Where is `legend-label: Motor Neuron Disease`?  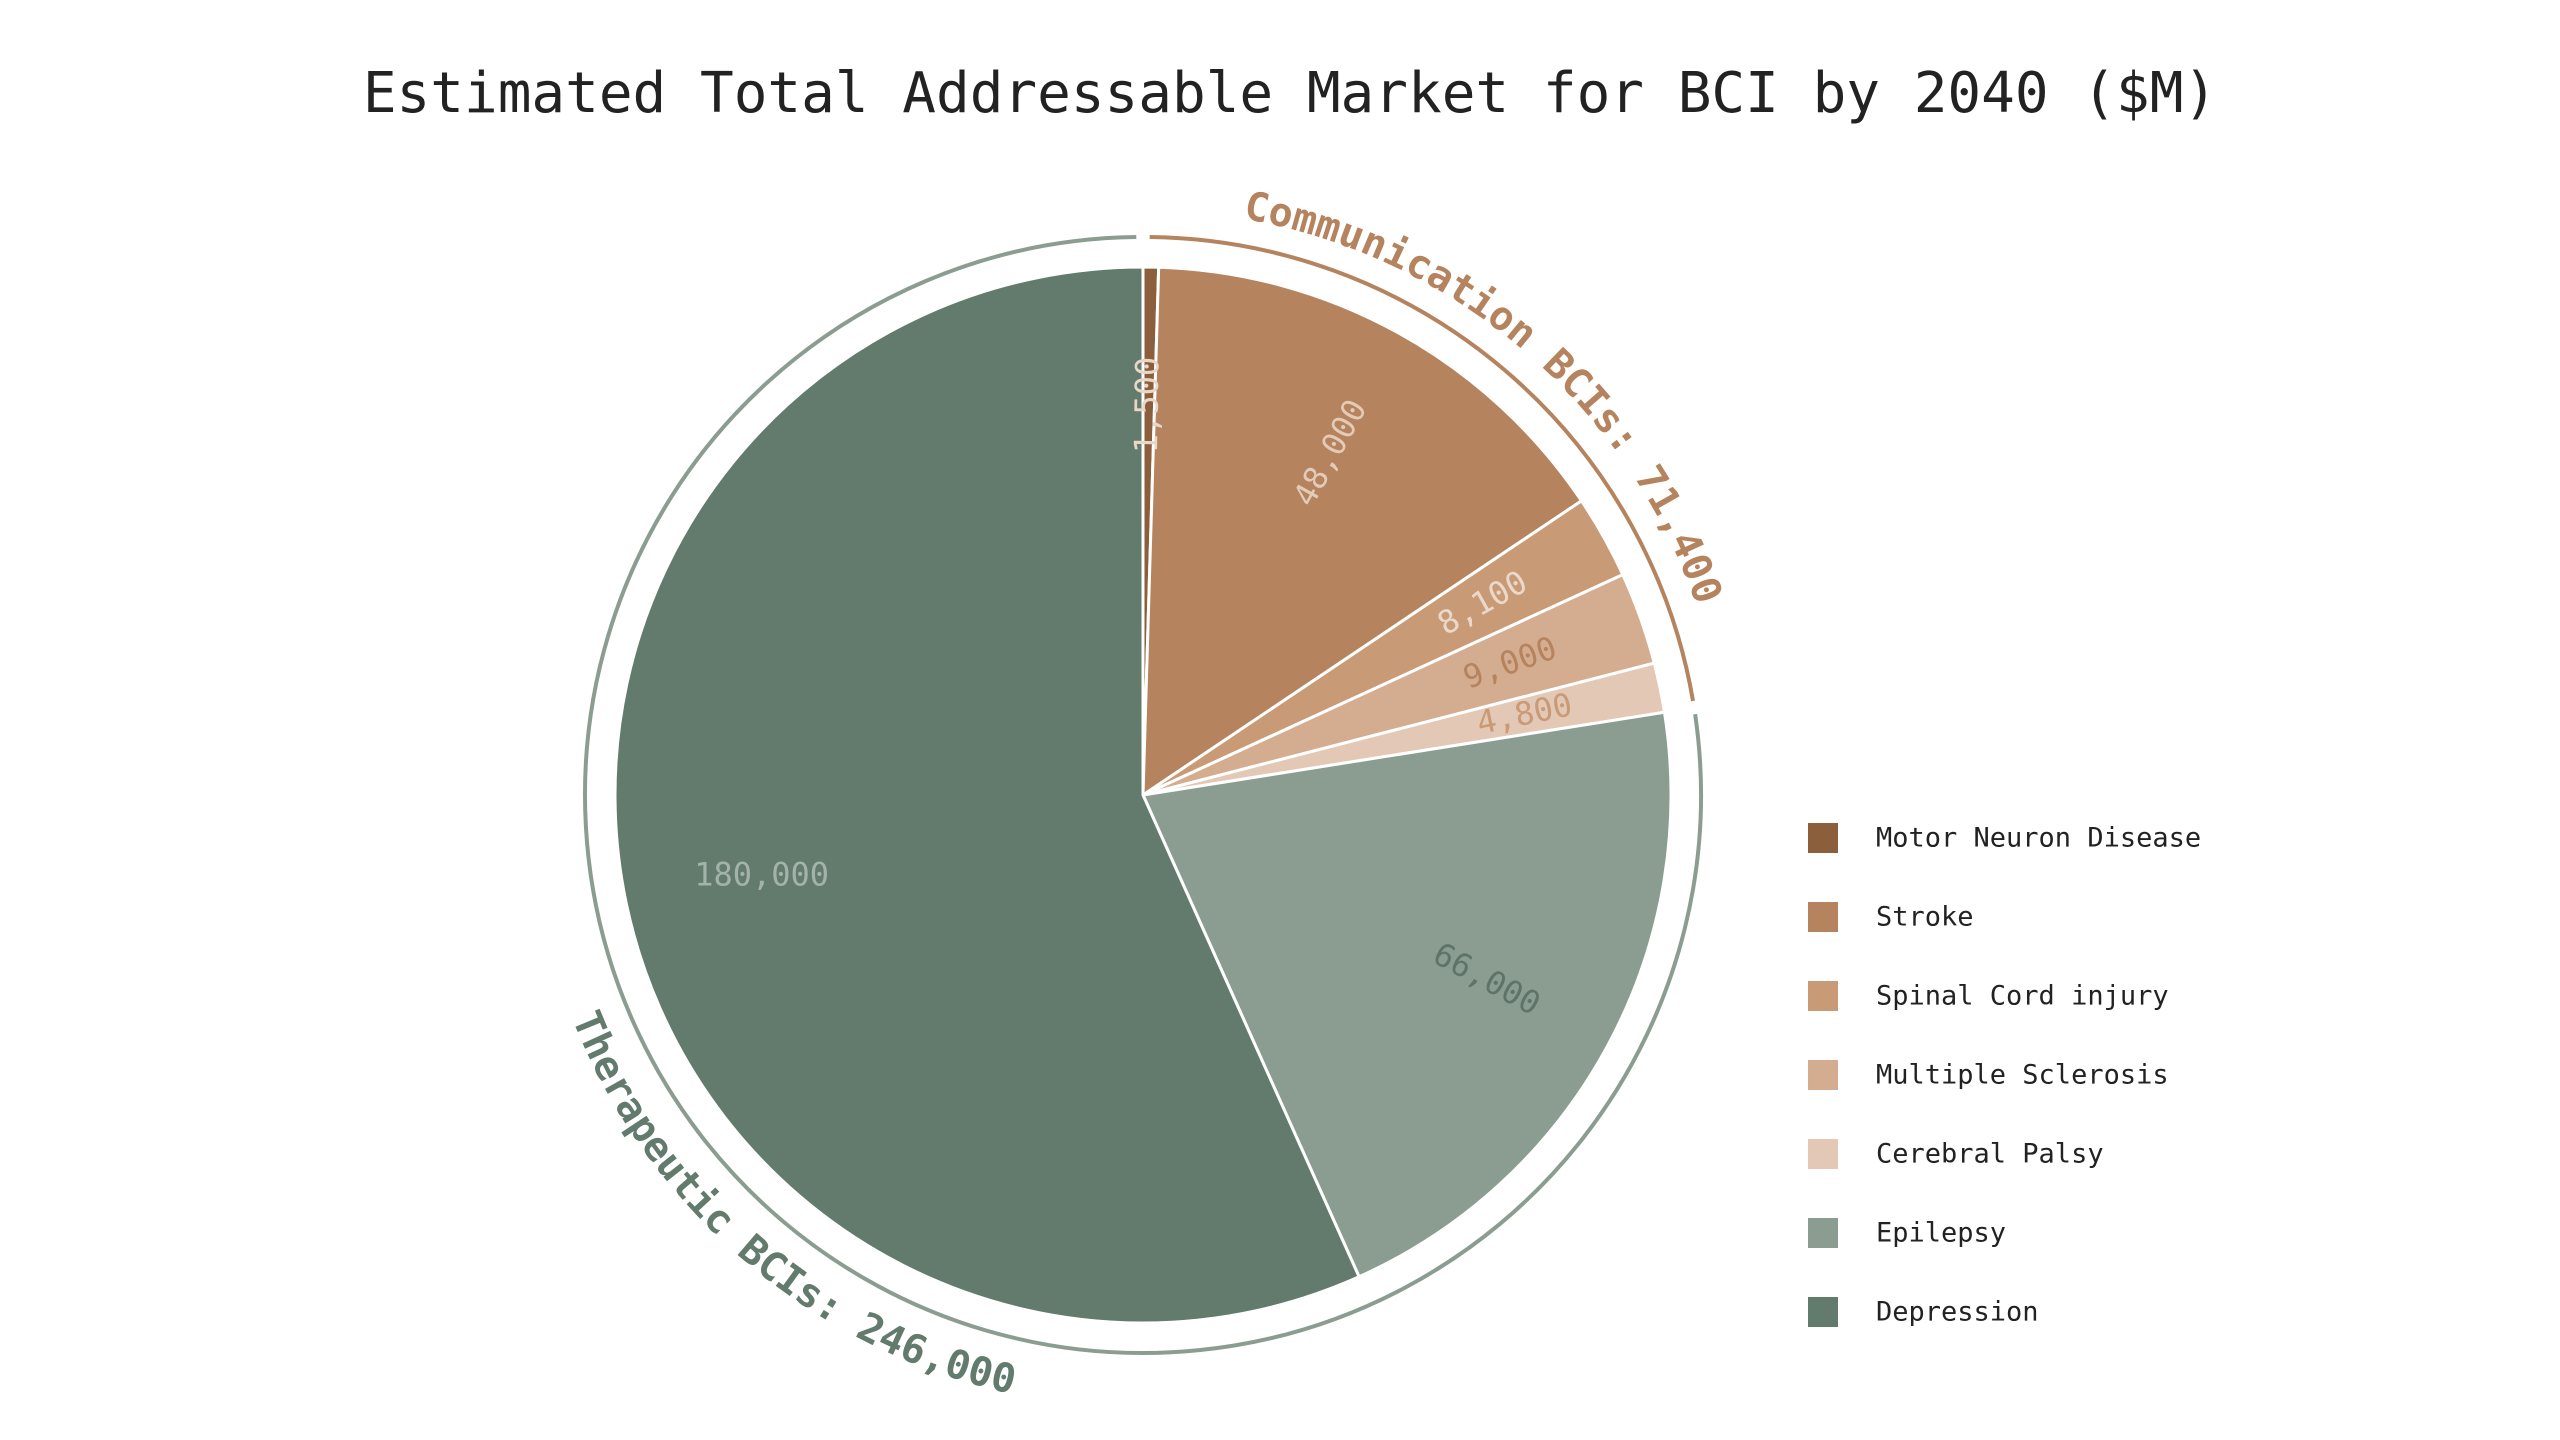 legend-label: Motor Neuron Disease is located at coordinates (2038, 838).